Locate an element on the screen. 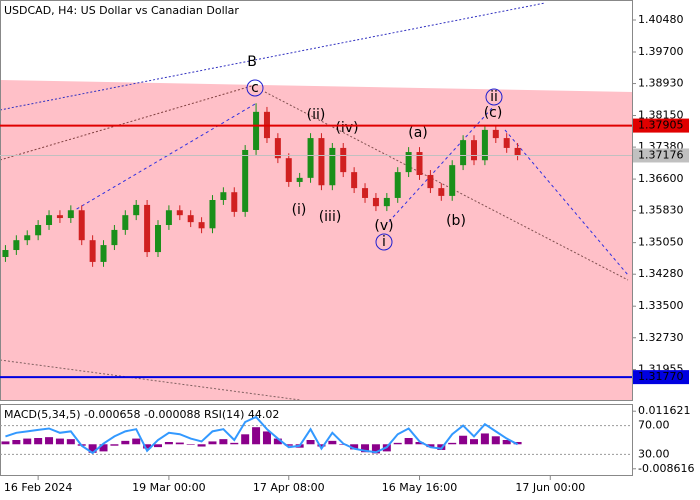 The width and height of the screenshot is (700, 500). wave-label: c is located at coordinates (255, 88).